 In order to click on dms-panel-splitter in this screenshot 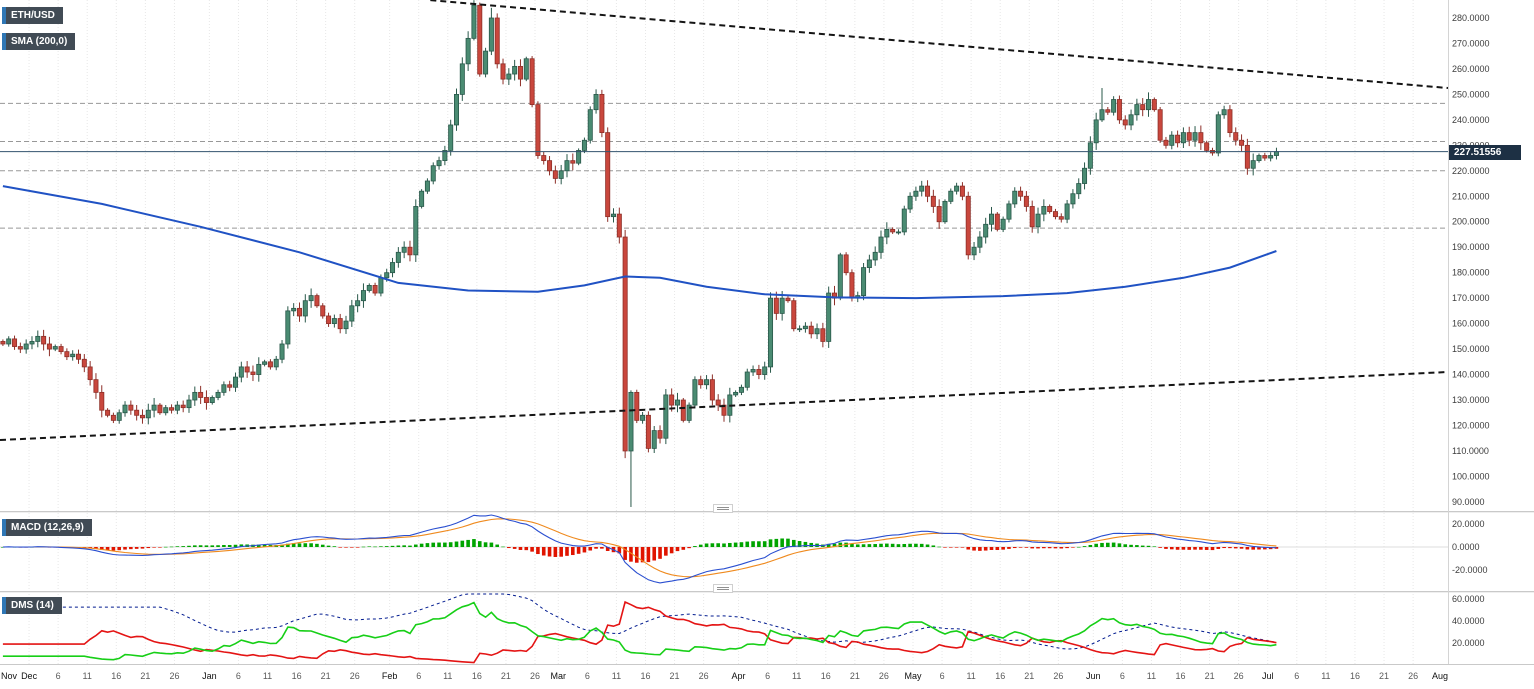, I will do `click(723, 588)`.